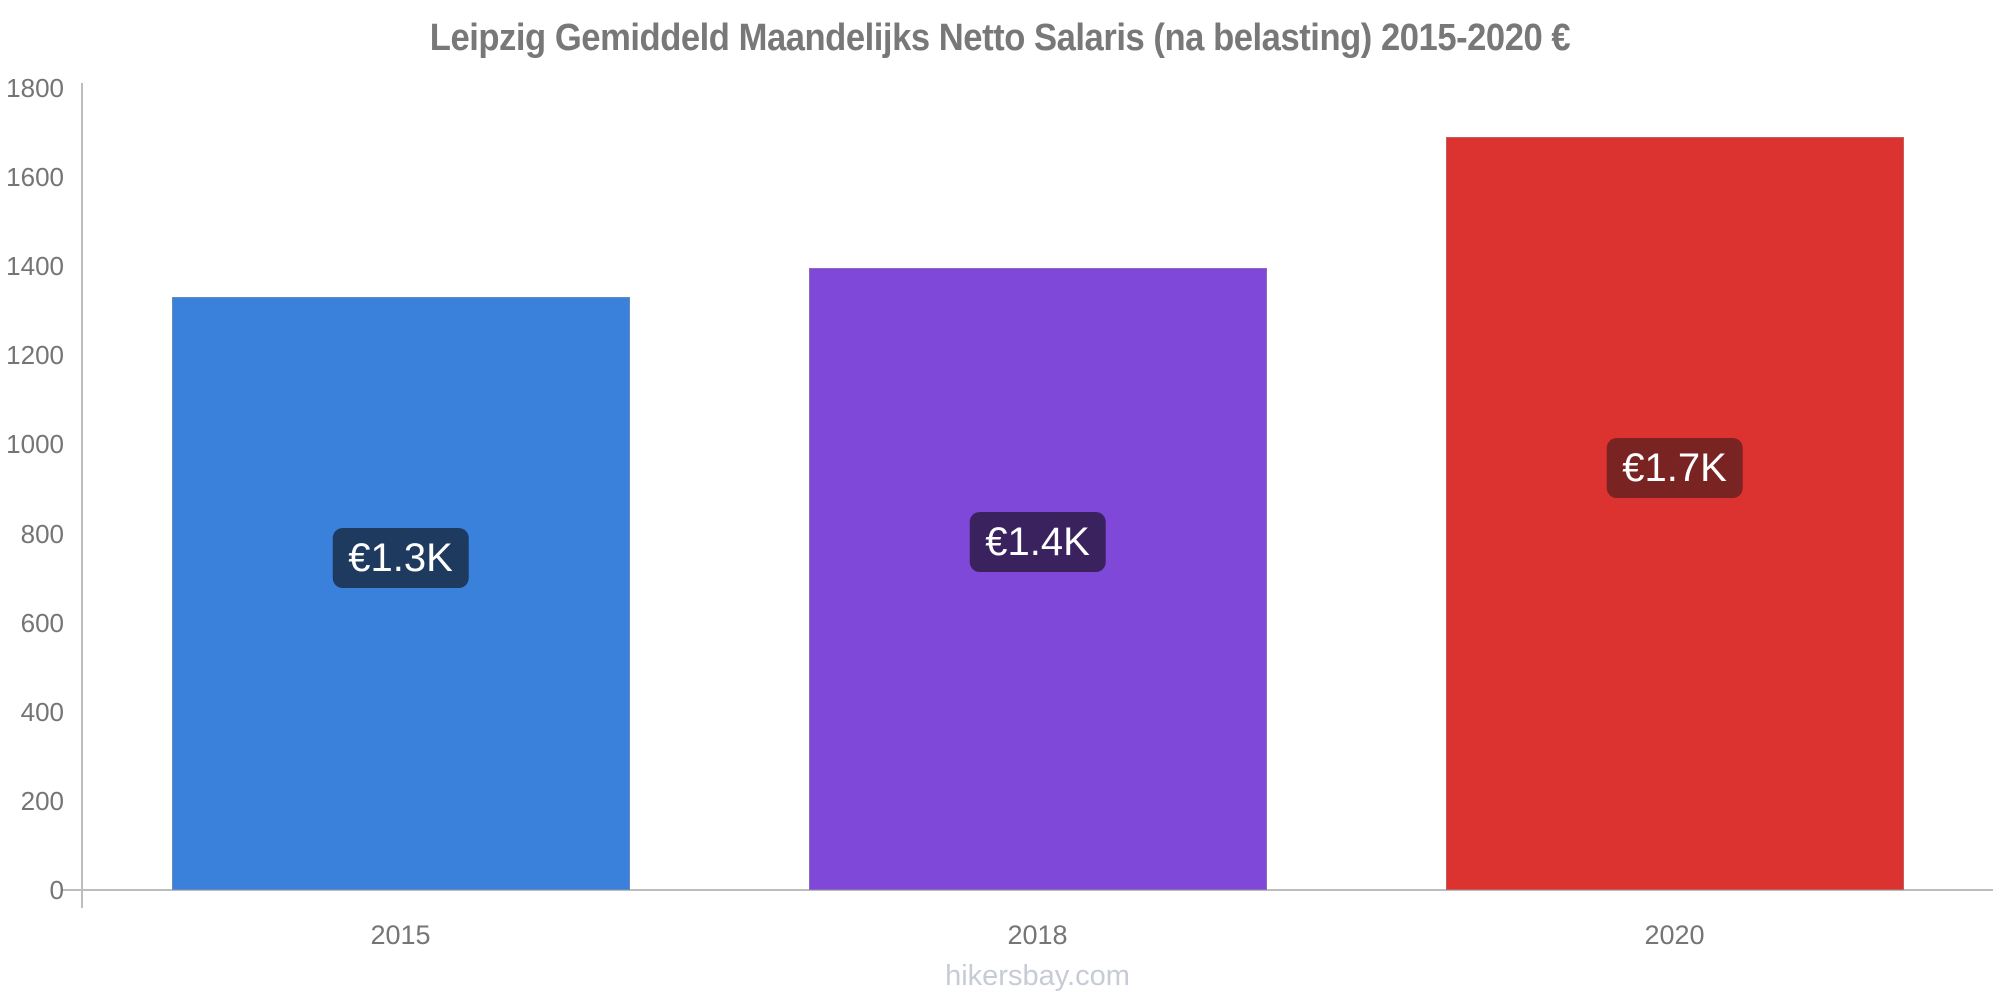  I want to click on y-tick-label-800: 800, so click(42, 533).